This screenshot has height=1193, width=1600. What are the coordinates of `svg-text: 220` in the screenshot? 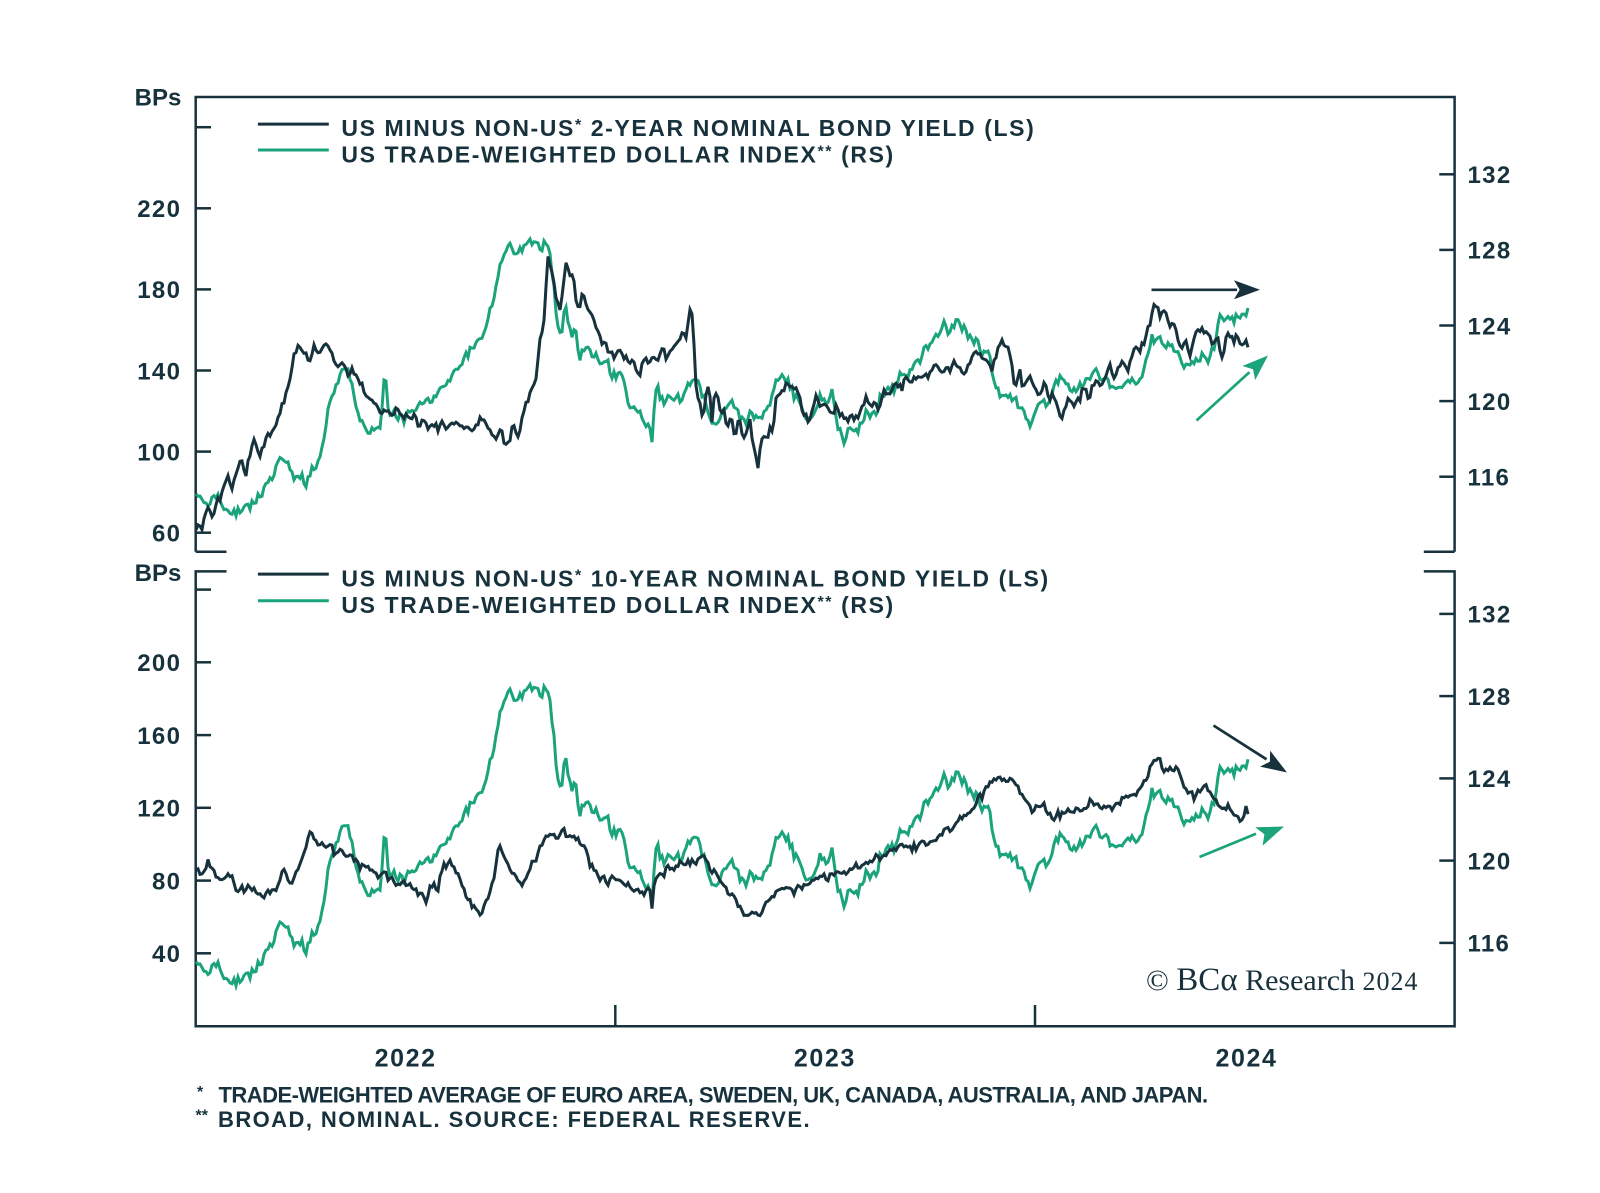 It's located at (159, 209).